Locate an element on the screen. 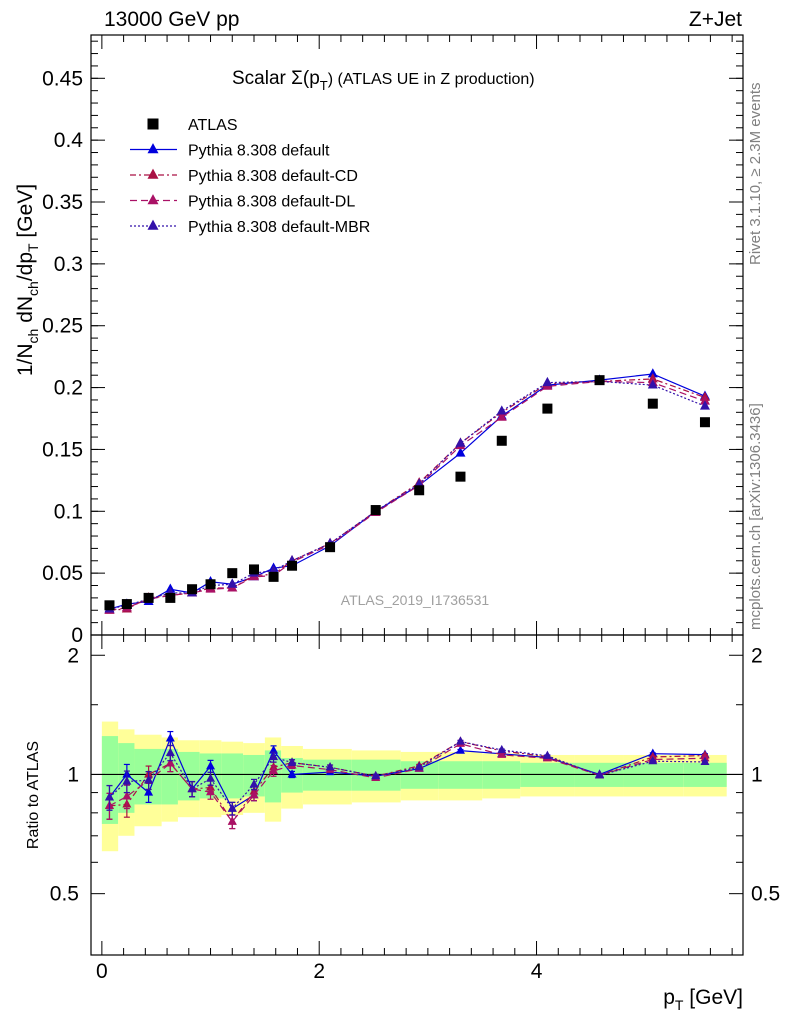 This screenshot has width=786, height=1024. y-tick-label: 0.15 is located at coordinates (62, 449).